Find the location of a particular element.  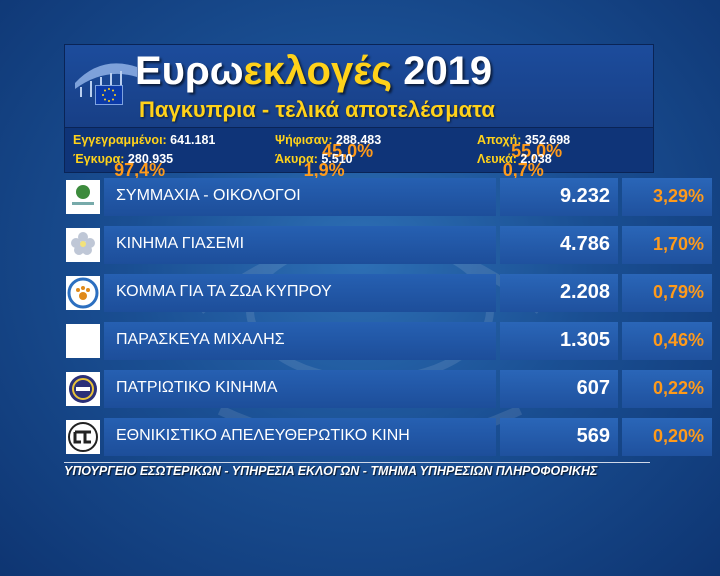

eu-flag-icon is located at coordinates (109, 95).